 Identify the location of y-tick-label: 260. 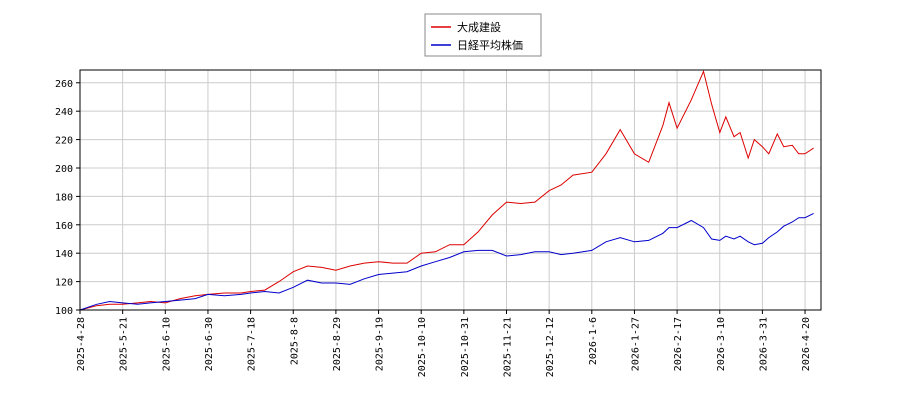
(64, 84).